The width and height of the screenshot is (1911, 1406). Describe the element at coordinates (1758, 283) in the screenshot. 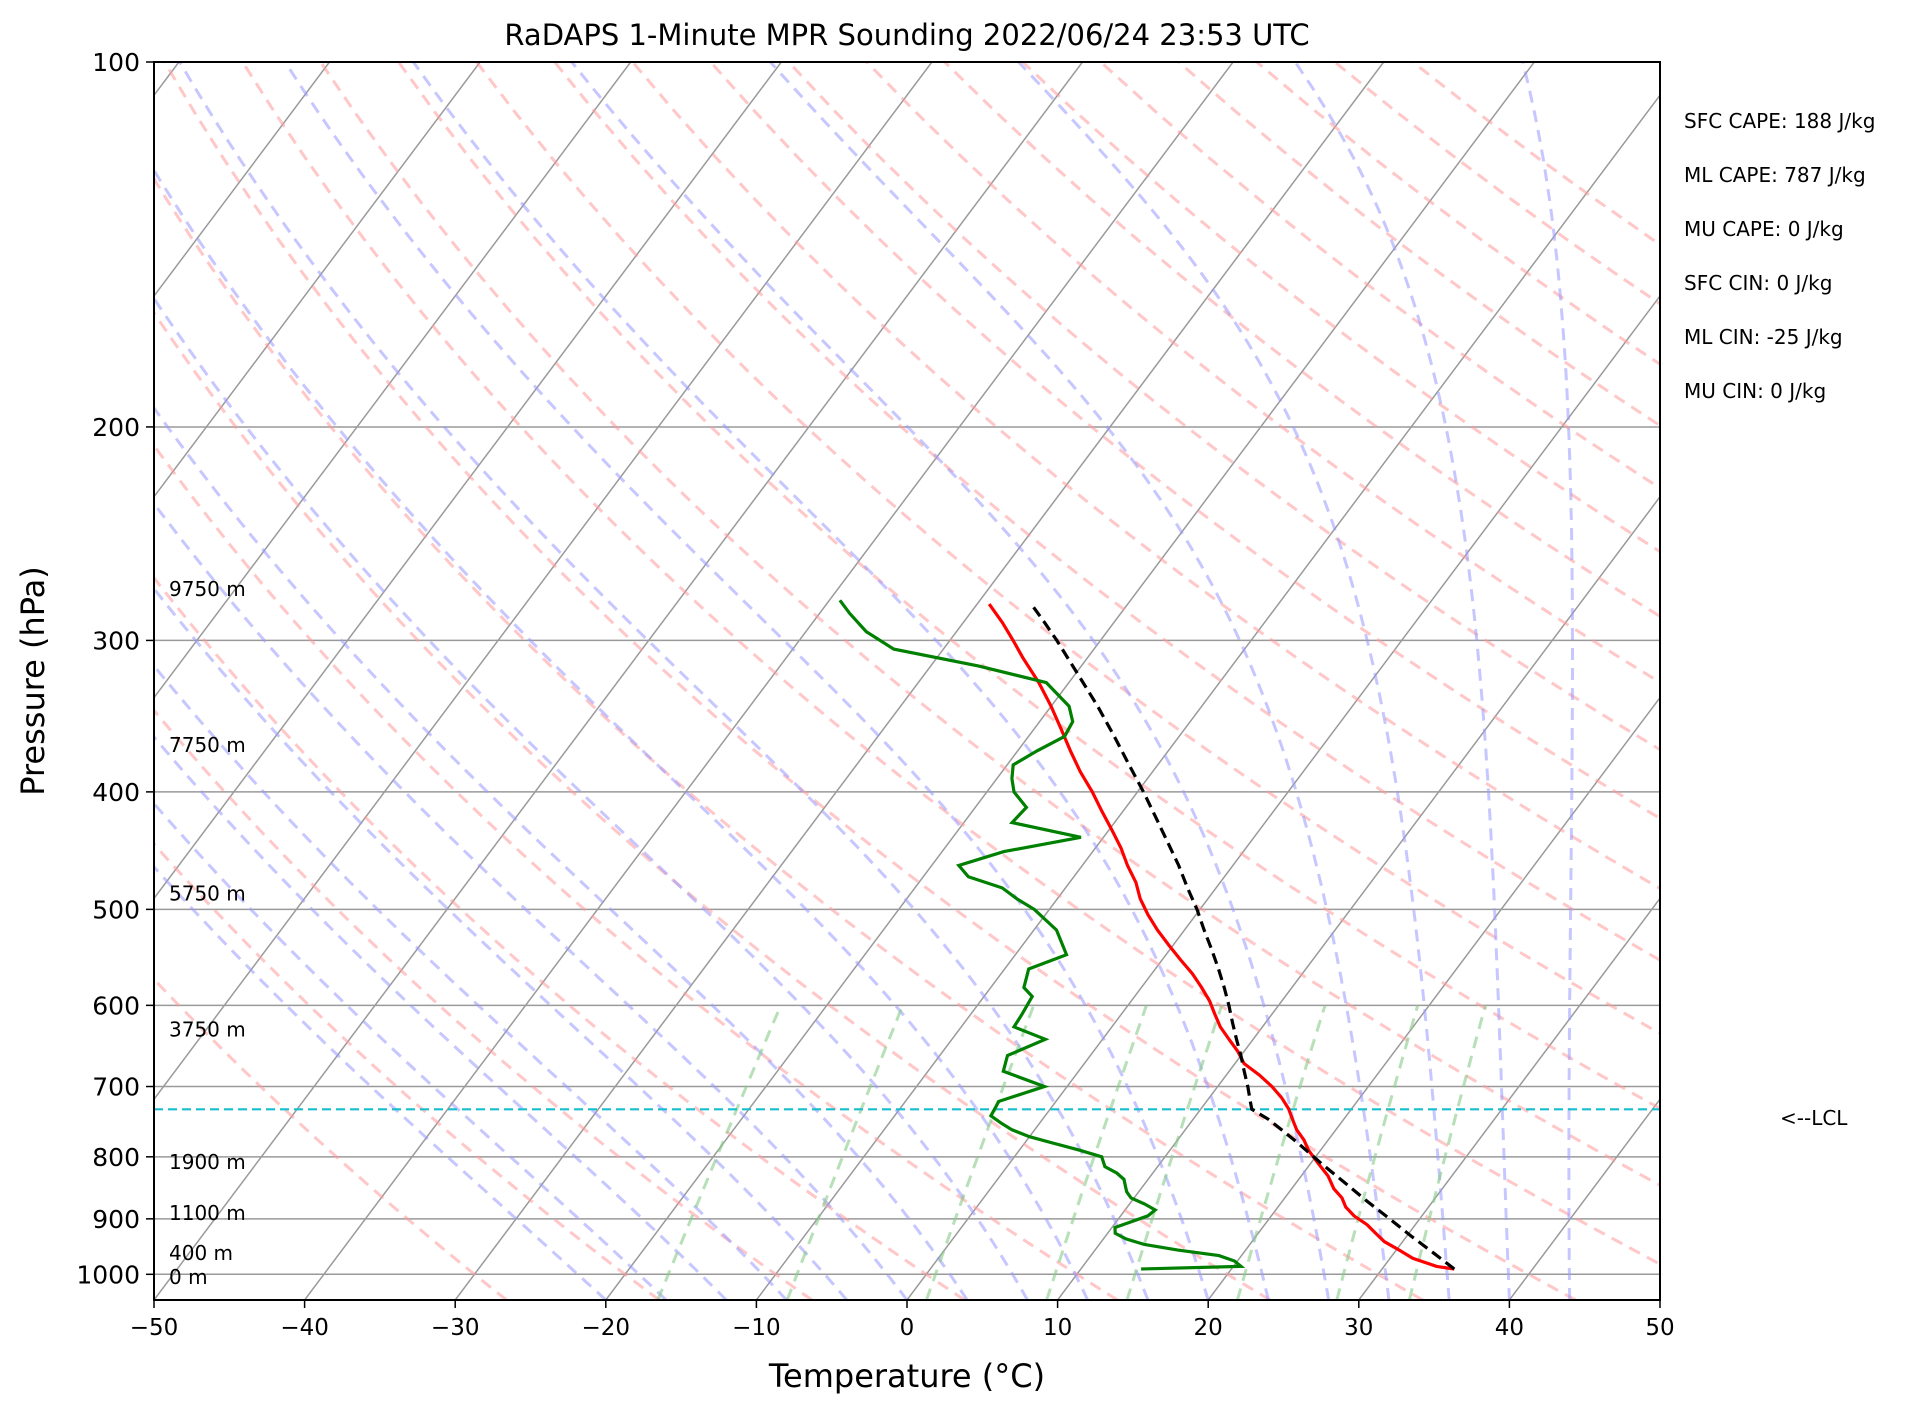

I see `index-text: SFC CIN: 0 J/kg` at that location.